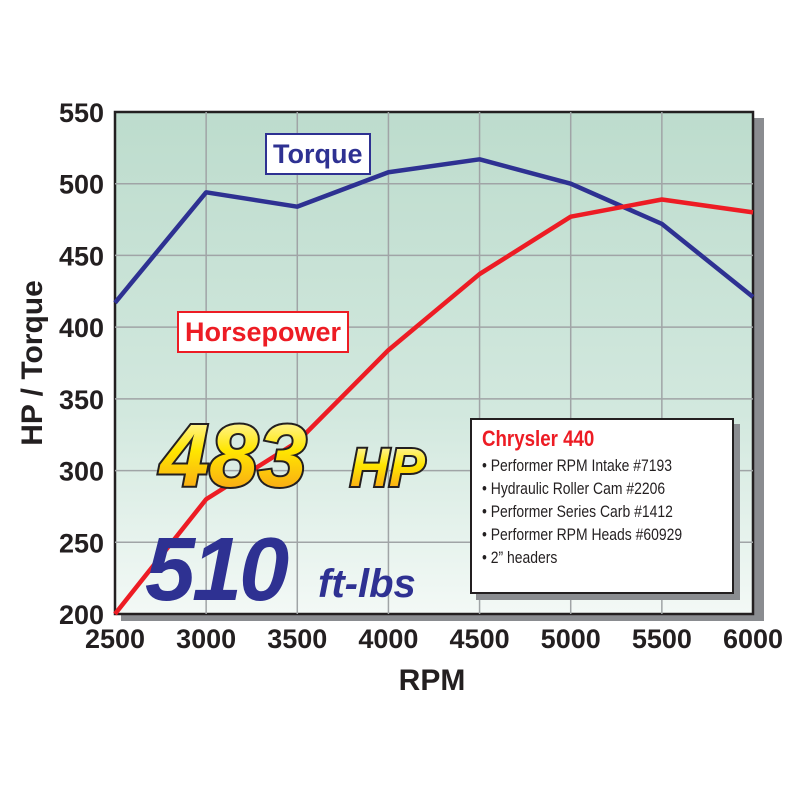 This screenshot has height=800, width=800. What do you see at coordinates (81, 615) in the screenshot?
I see `y-tick-label: 200` at bounding box center [81, 615].